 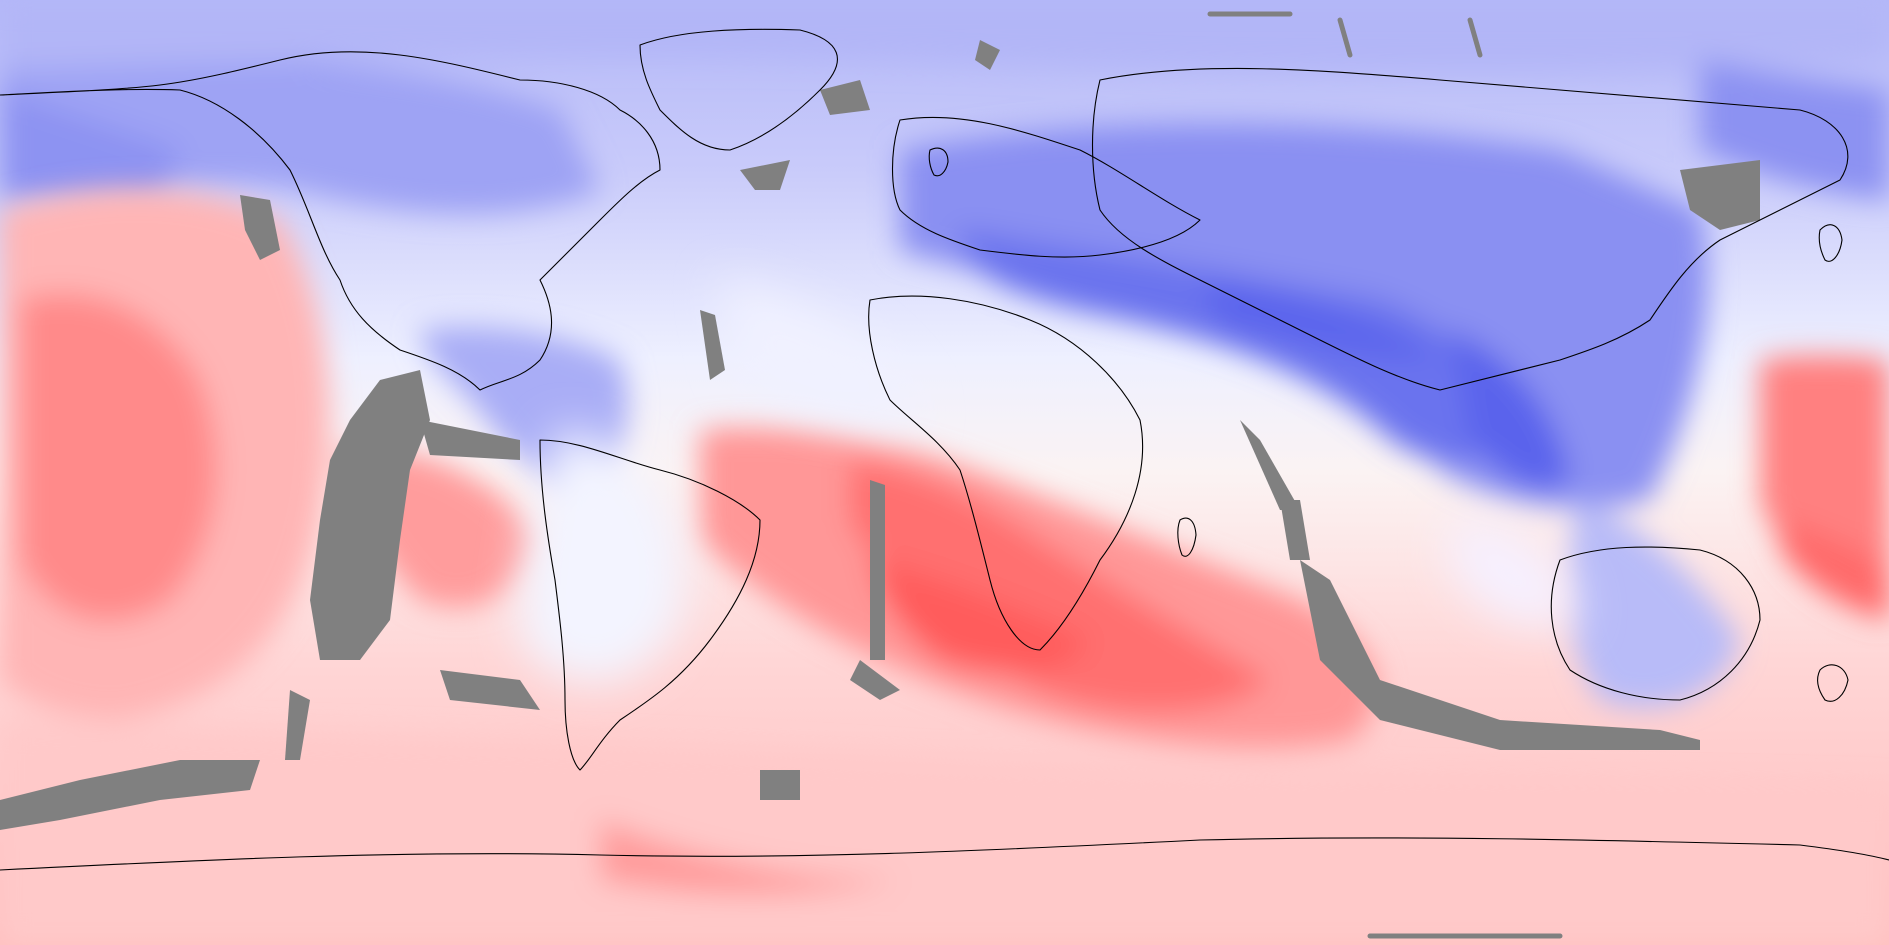 I want to click on coast-new-zealand, so click(x=1832, y=683).